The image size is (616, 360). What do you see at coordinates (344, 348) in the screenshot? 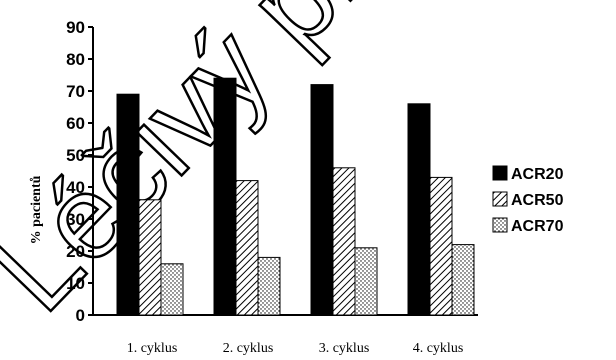
I see `x-category-label: 3. cyklus` at bounding box center [344, 348].